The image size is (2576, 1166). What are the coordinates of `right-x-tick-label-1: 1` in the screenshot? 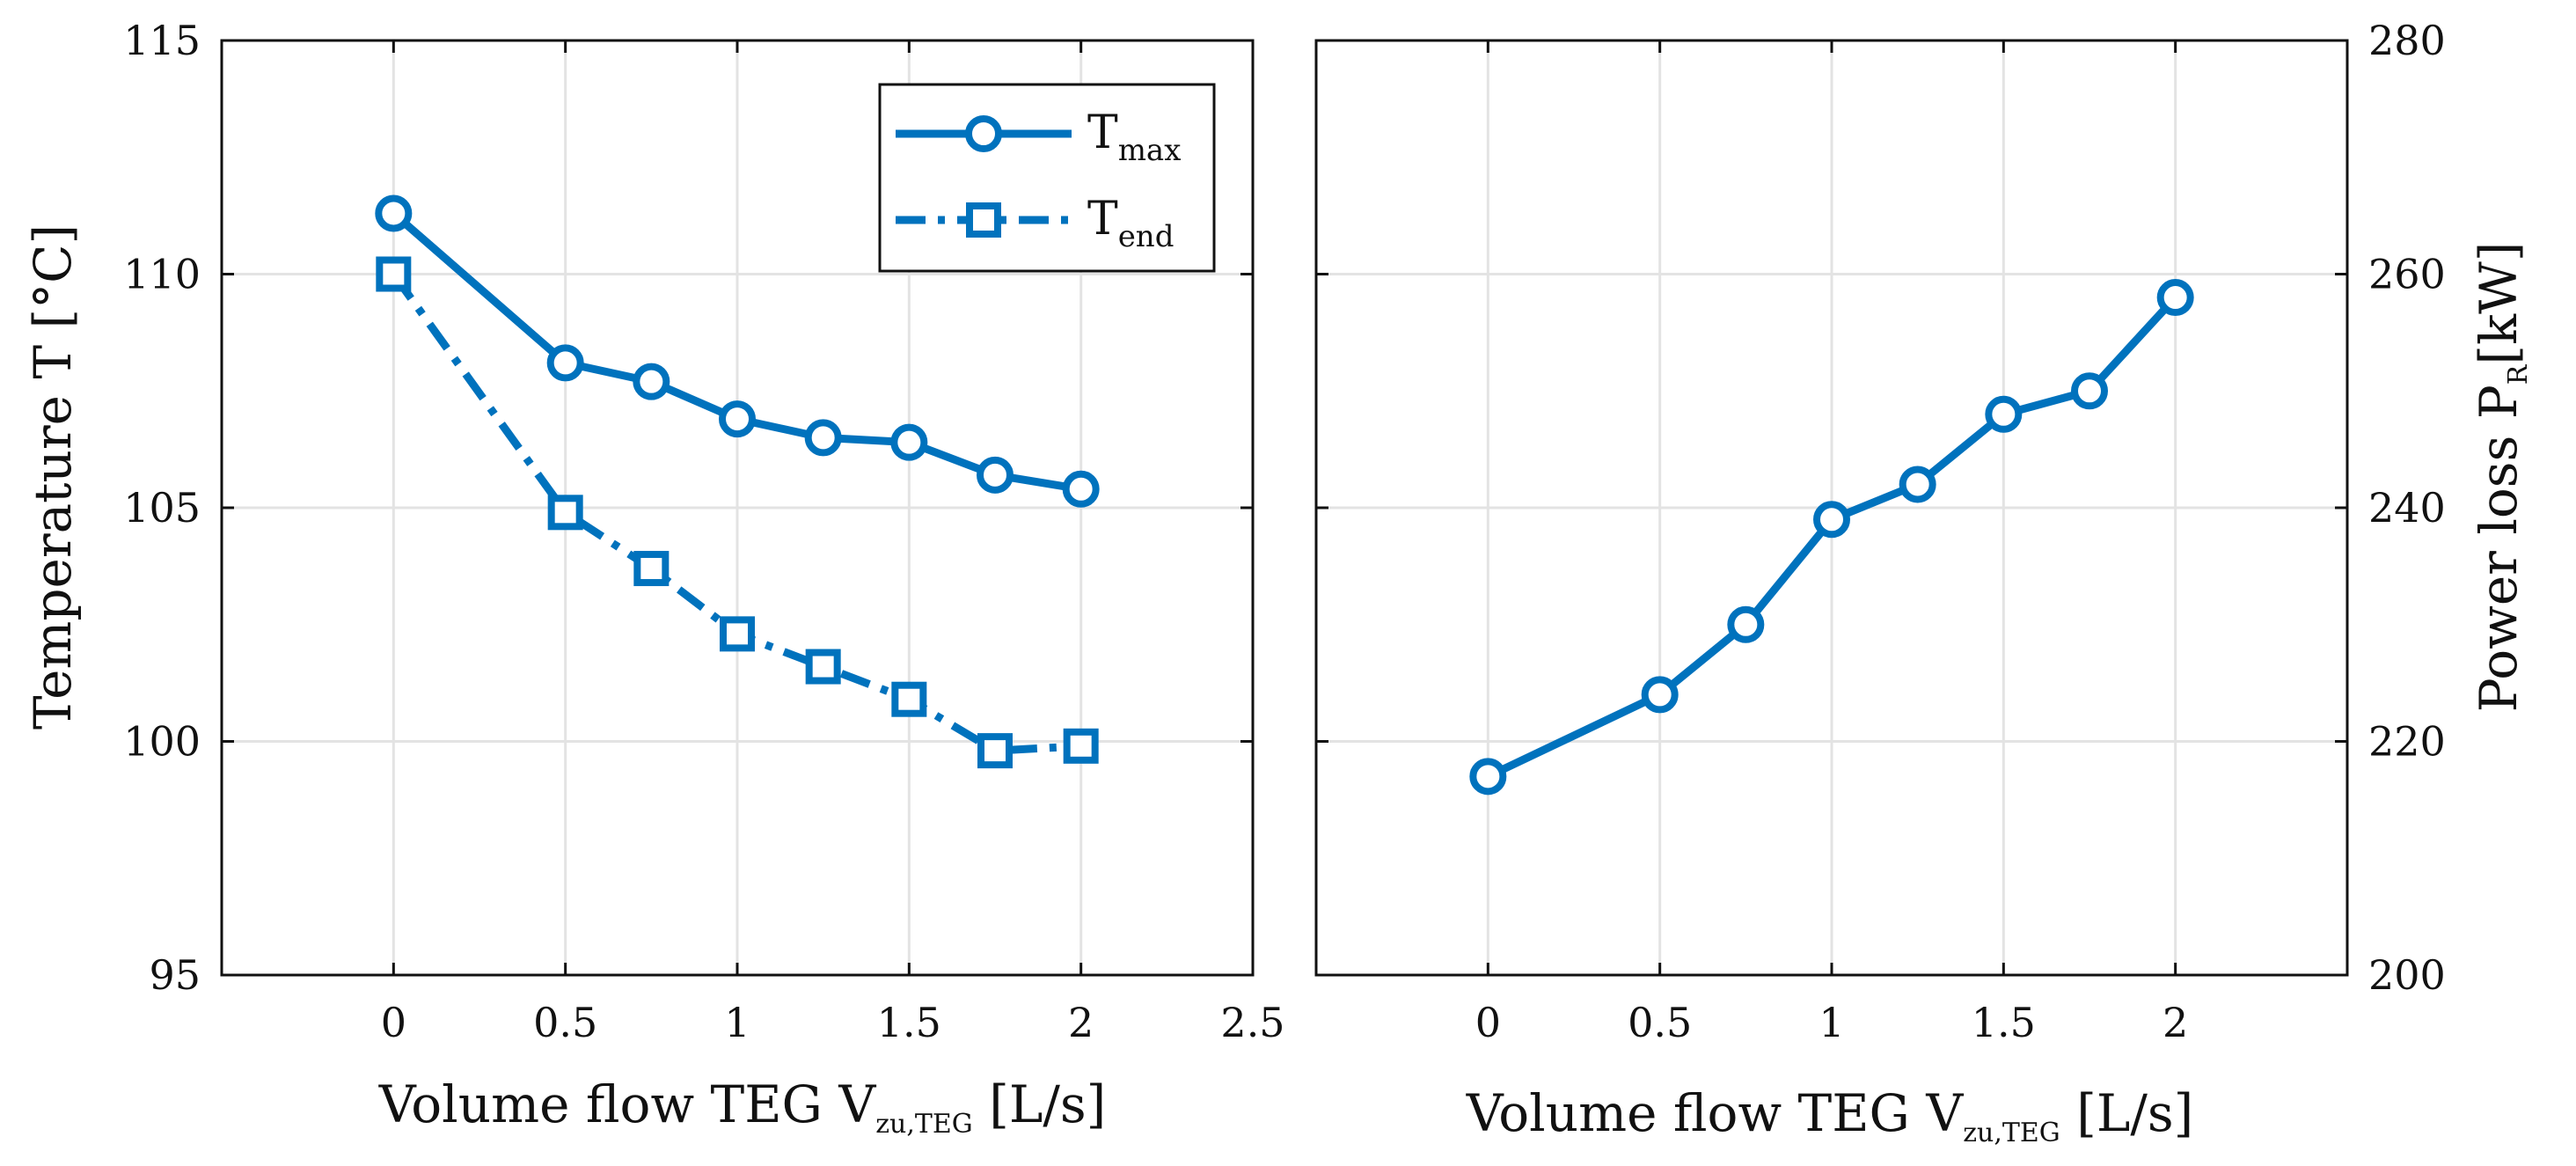 It's located at (1832, 1023).